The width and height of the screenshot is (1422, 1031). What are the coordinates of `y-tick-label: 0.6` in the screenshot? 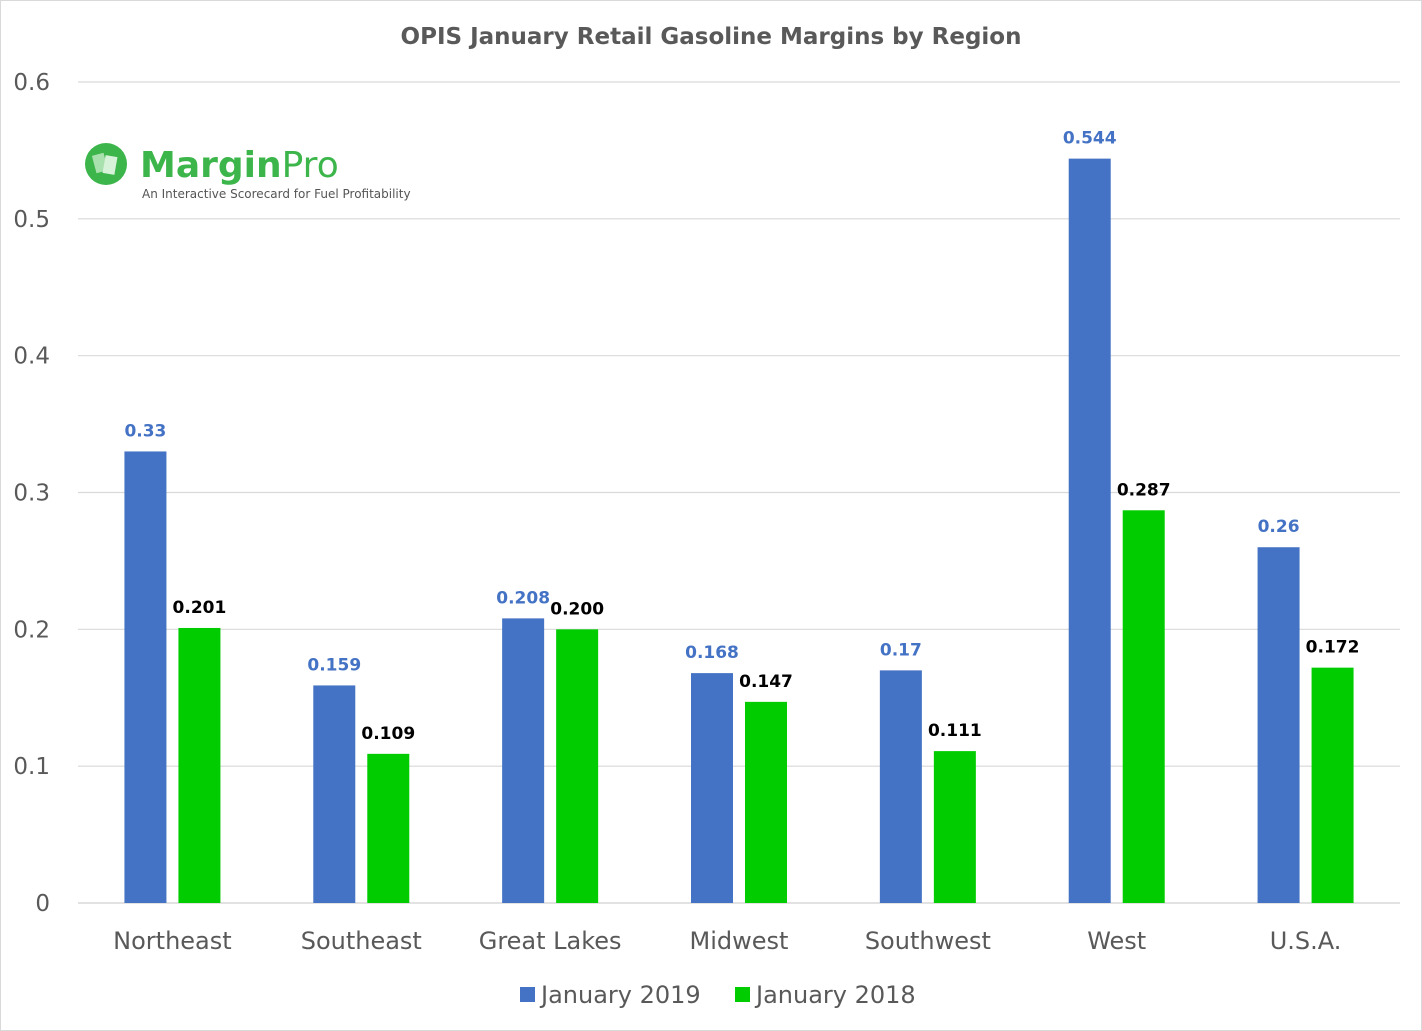 It's located at (31, 83).